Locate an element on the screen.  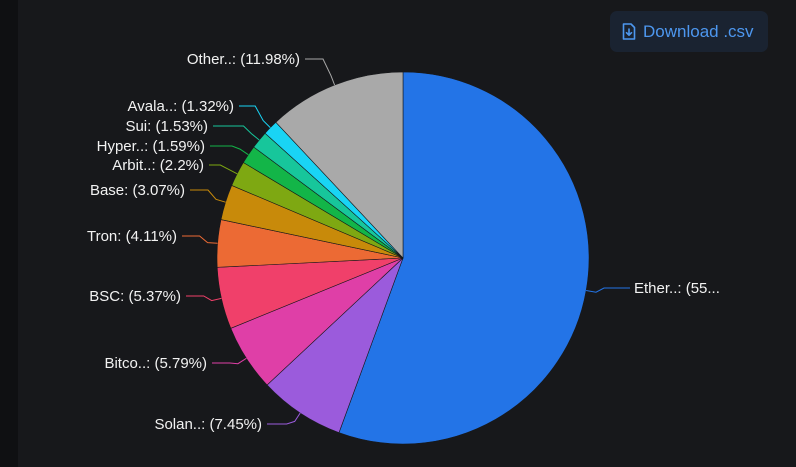
slice-label-solan: Solan..: (7.45%) is located at coordinates (208, 424).